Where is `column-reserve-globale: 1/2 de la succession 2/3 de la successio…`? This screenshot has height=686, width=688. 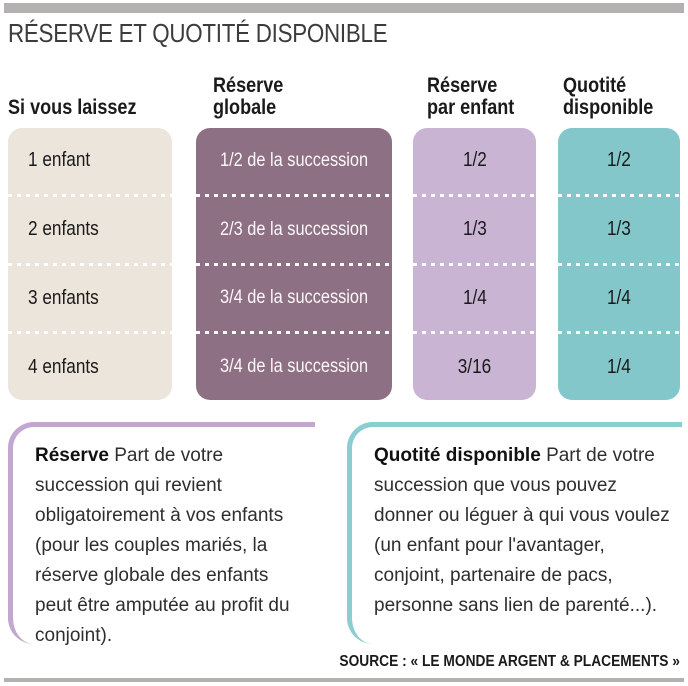
column-reserve-globale: 1/2 de la succession 2/3 de la successio… is located at coordinates (294, 264).